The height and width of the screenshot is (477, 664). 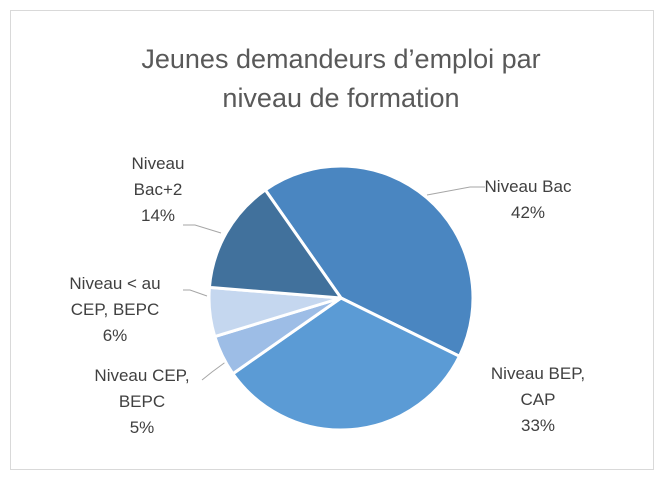 What do you see at coordinates (538, 425) in the screenshot?
I see `value-label: 33%` at bounding box center [538, 425].